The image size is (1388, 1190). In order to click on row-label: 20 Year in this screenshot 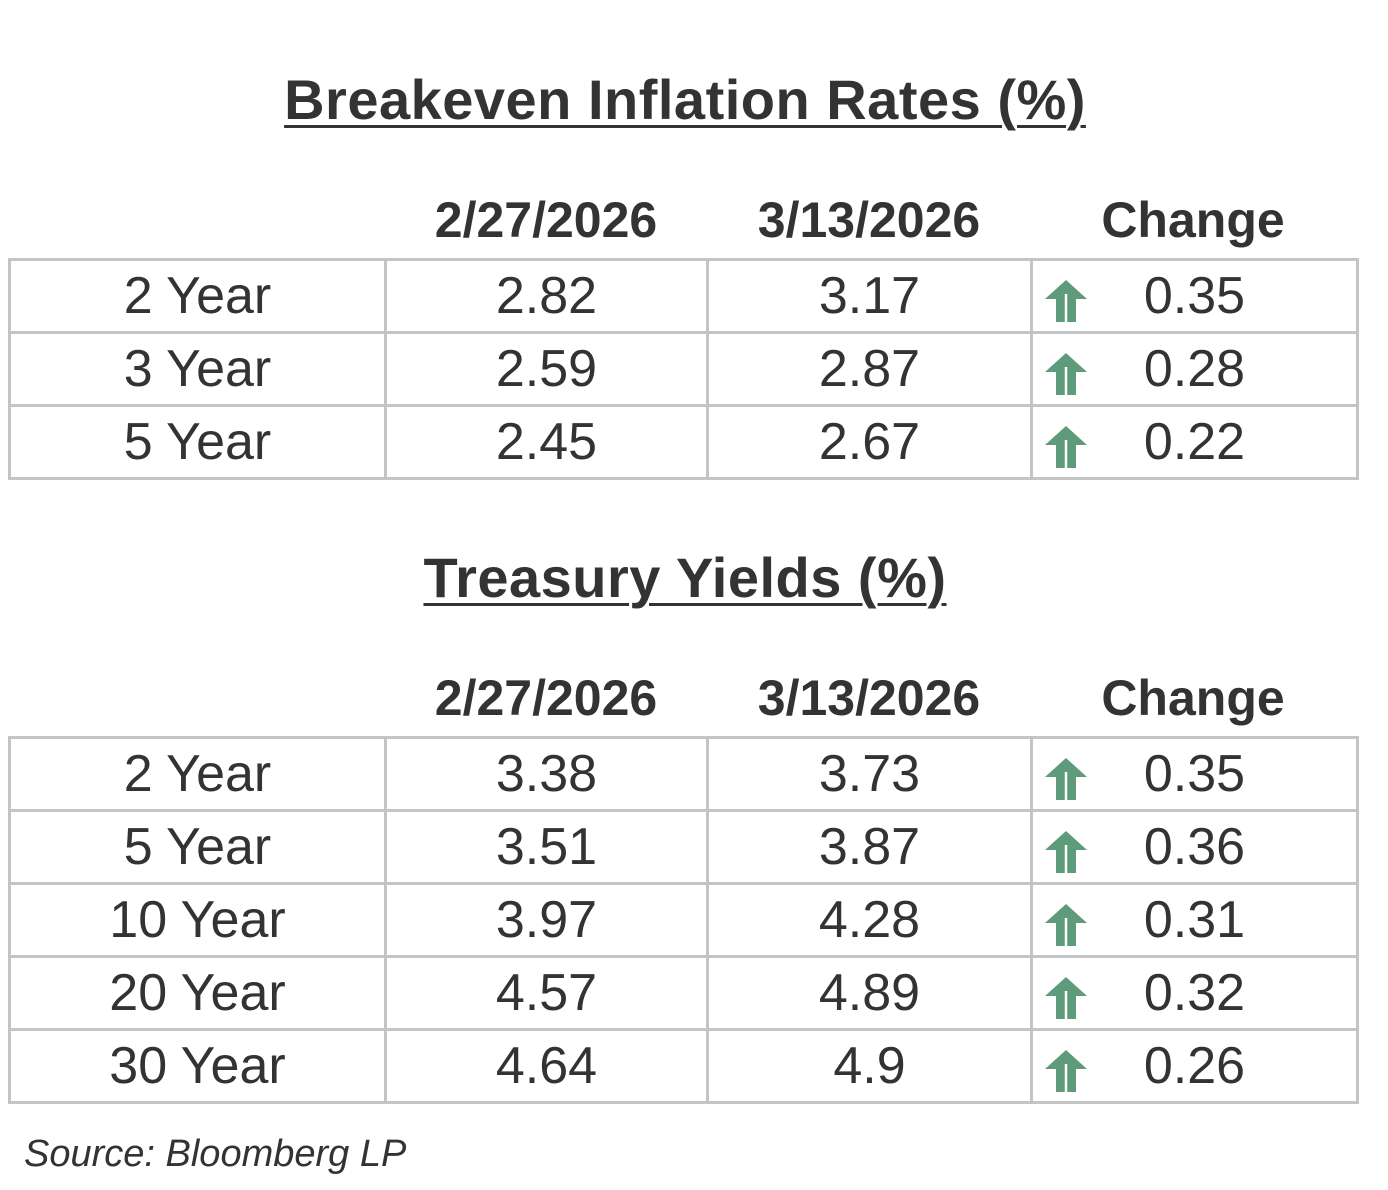, I will do `click(197, 993)`.